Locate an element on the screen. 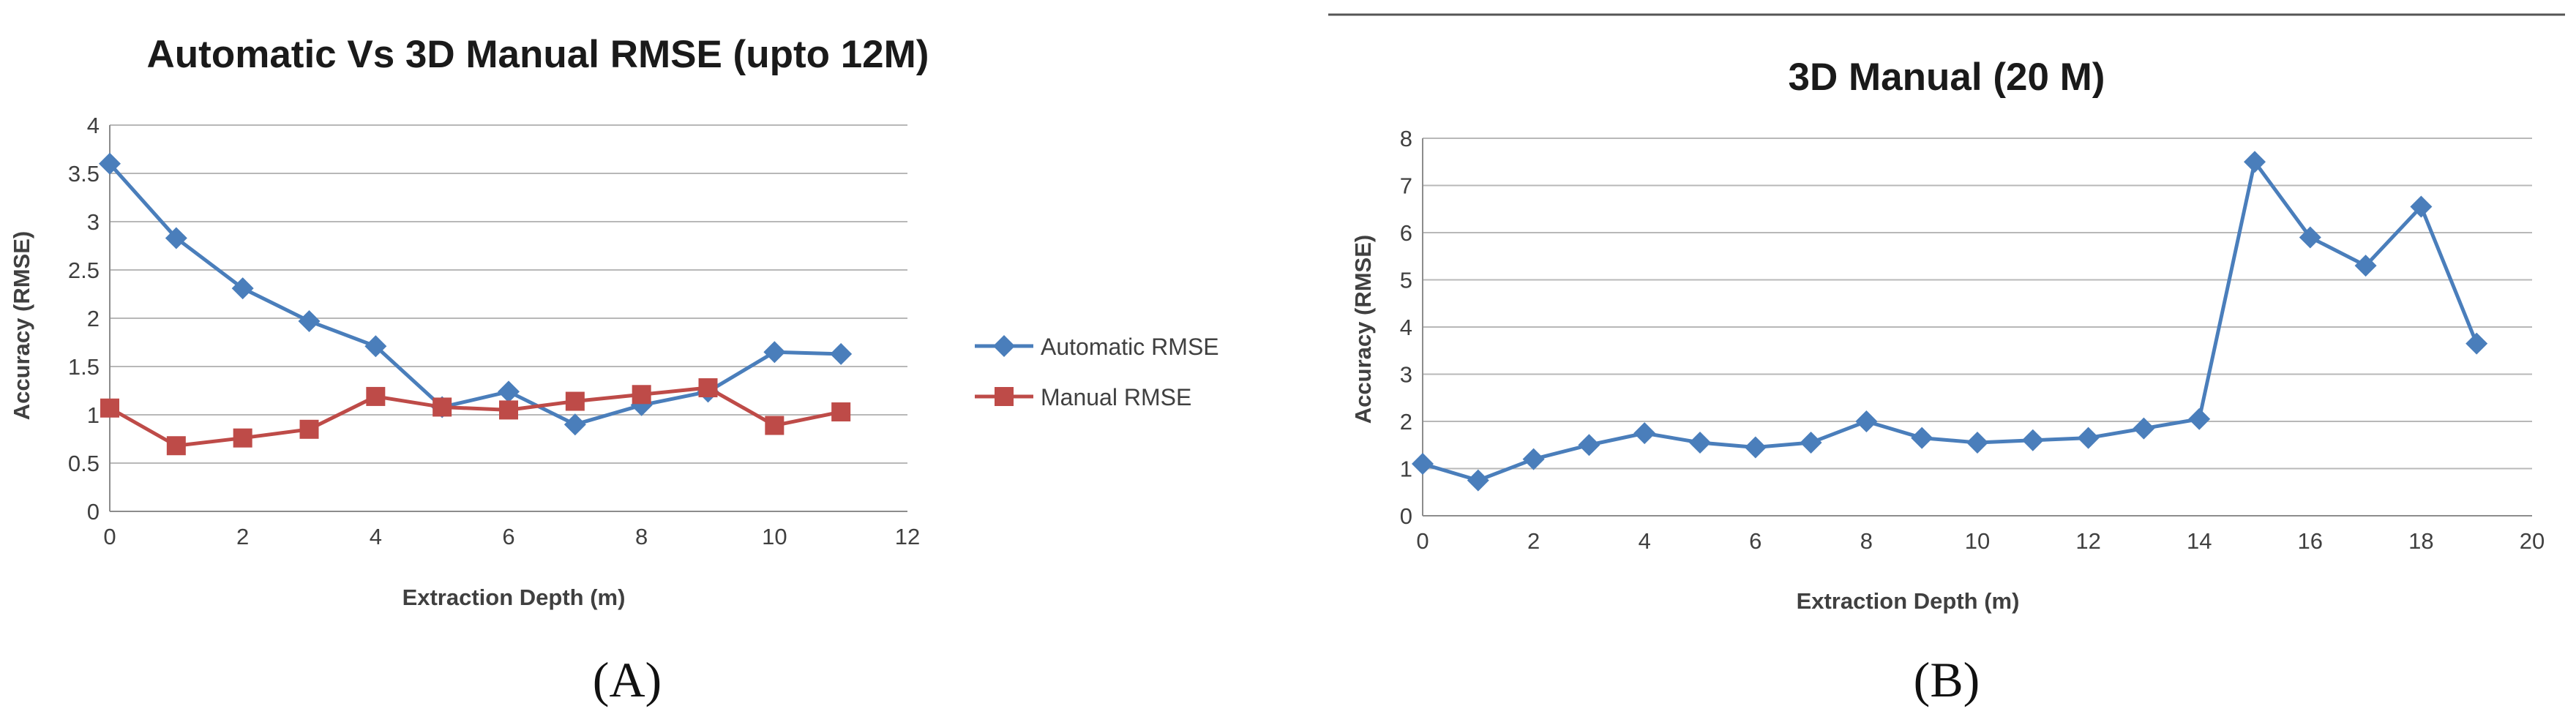 This screenshot has height=725, width=2576. chart-b-x-axis-label: Extraction Depth (m) is located at coordinates (1908, 601).